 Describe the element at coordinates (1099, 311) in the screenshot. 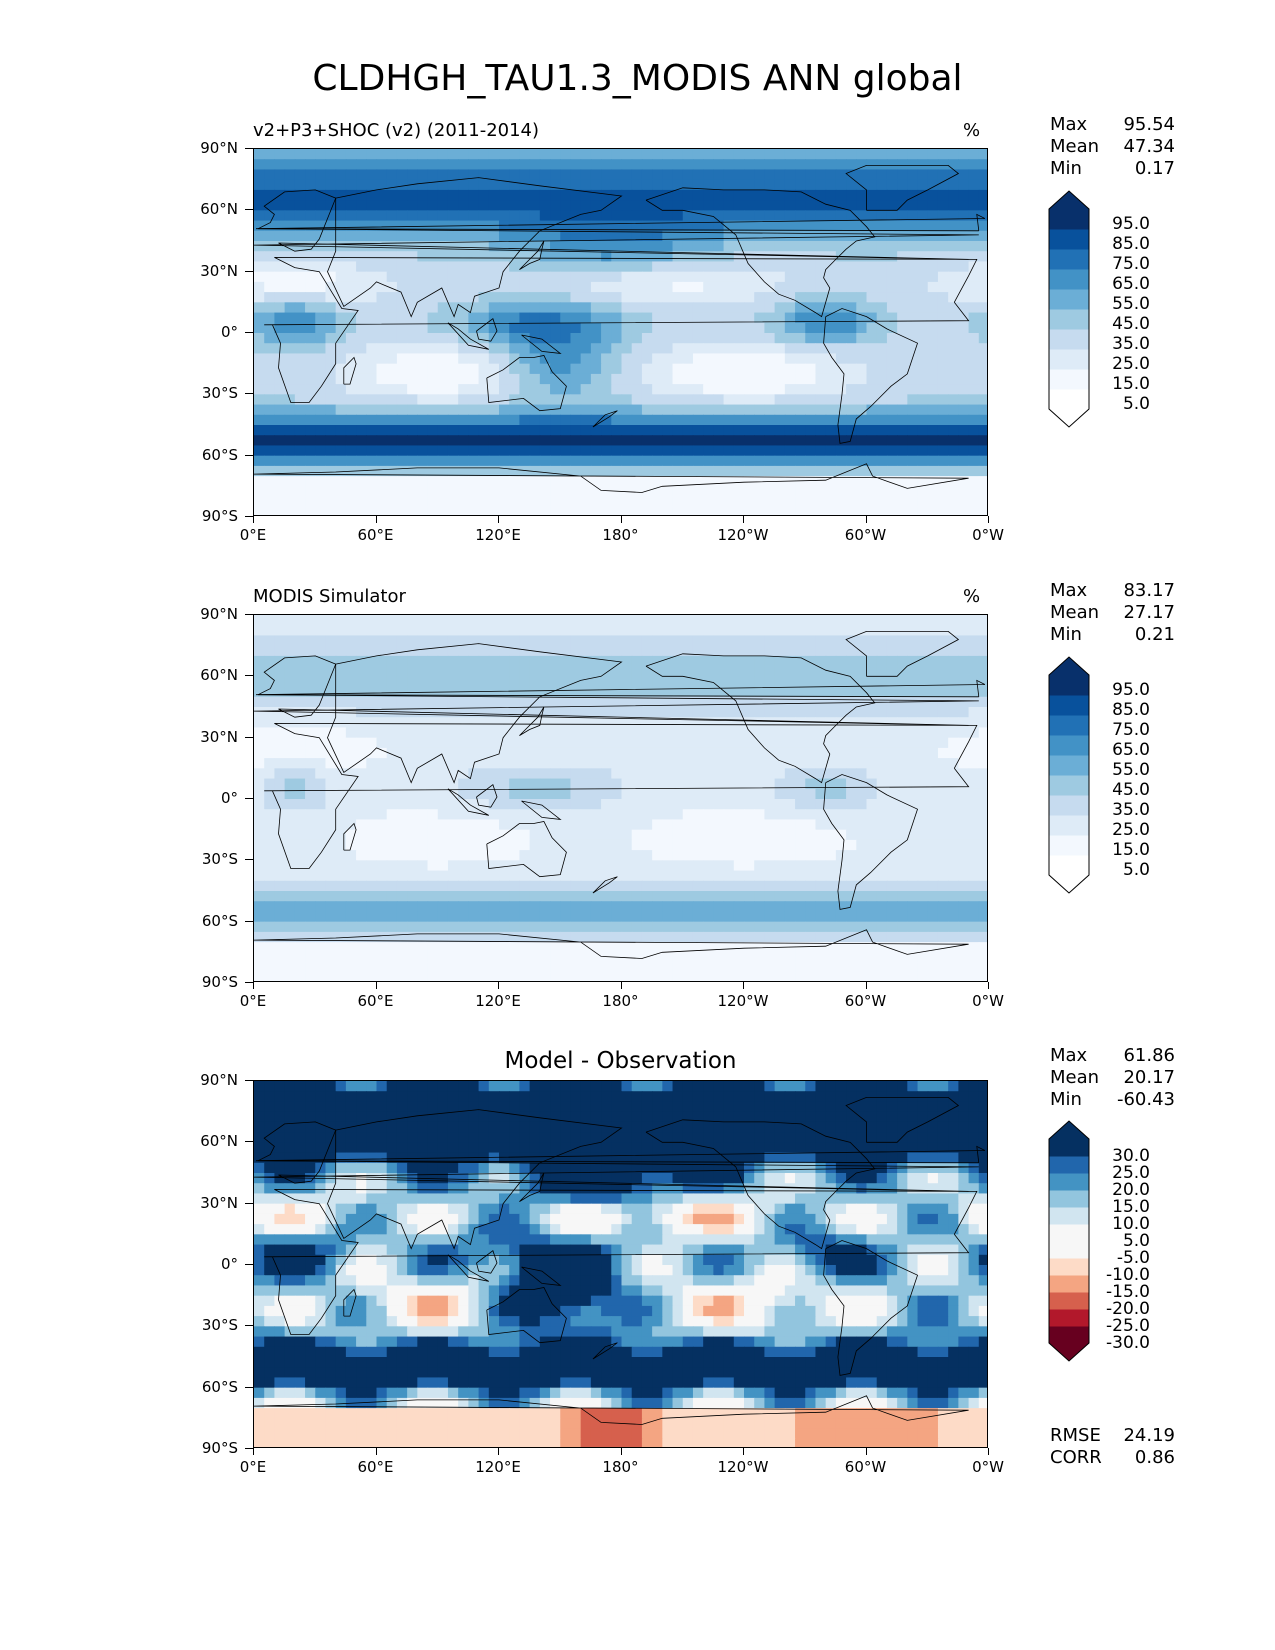

I see `colorbar: 95.0 85.0 75.0 65.0 55.0 45.0 35.0 25.0 15.0 5.0` at that location.